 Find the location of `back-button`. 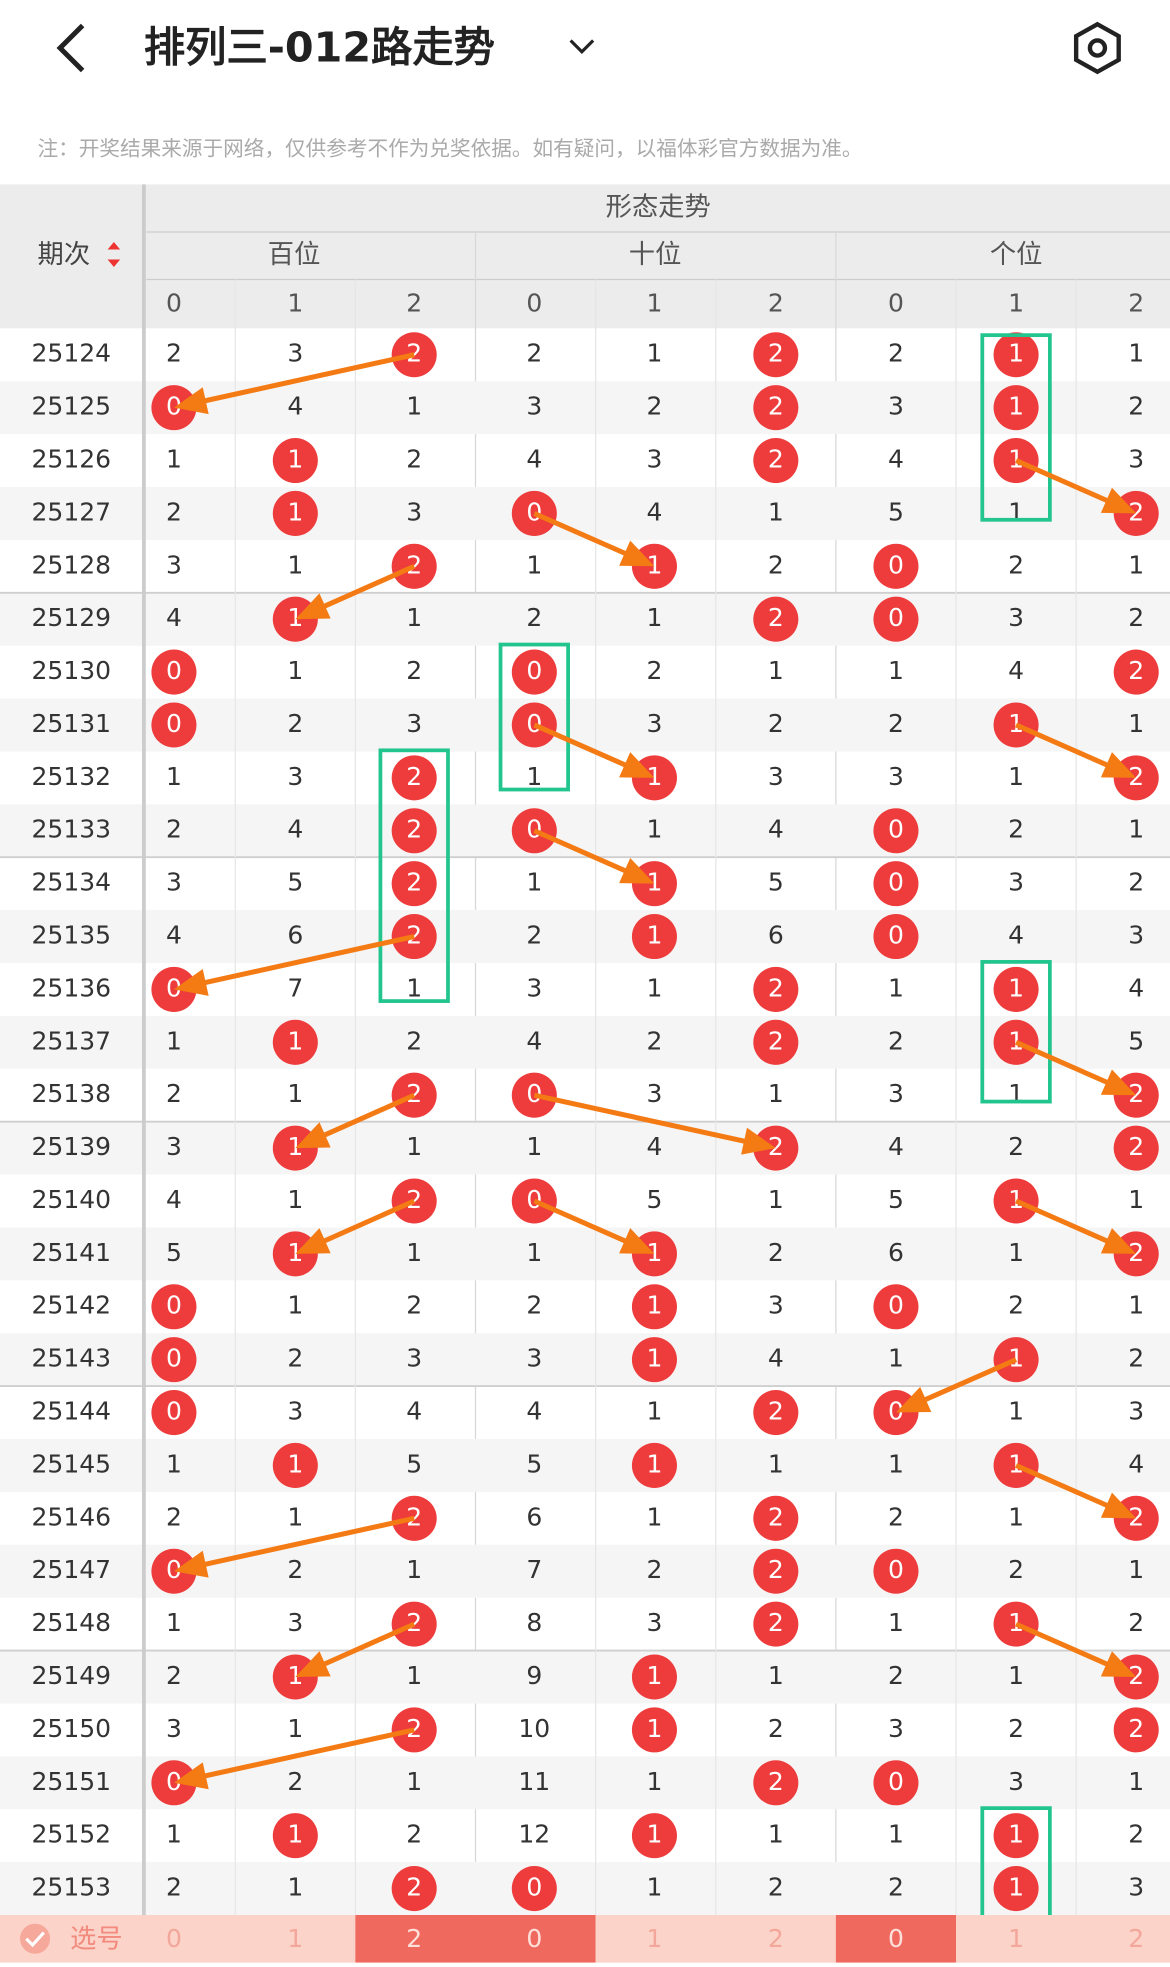

back-button is located at coordinates (70, 48).